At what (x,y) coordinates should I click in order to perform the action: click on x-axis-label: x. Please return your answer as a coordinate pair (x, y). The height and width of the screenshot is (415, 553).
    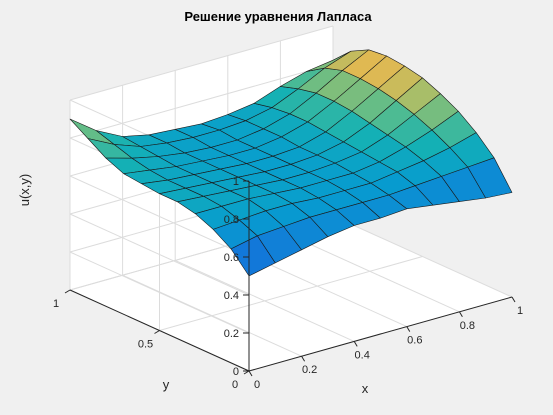
    Looking at the image, I should click on (365, 388).